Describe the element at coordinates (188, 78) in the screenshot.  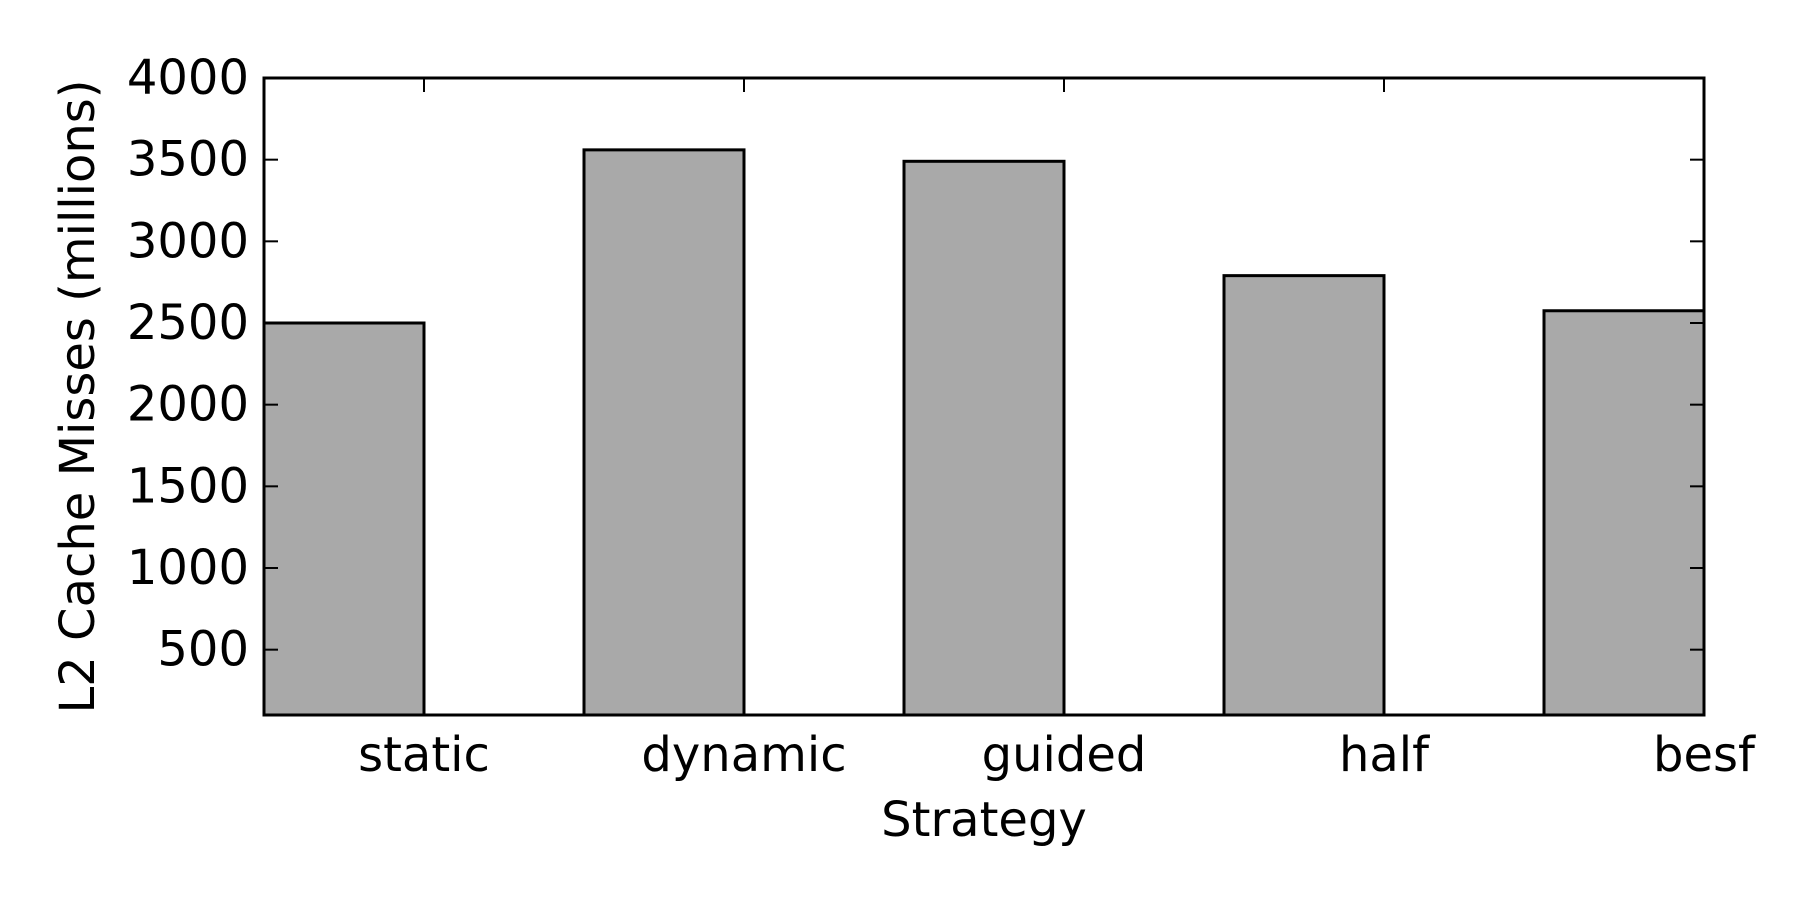
I see `y-tick-label: 4000` at that location.